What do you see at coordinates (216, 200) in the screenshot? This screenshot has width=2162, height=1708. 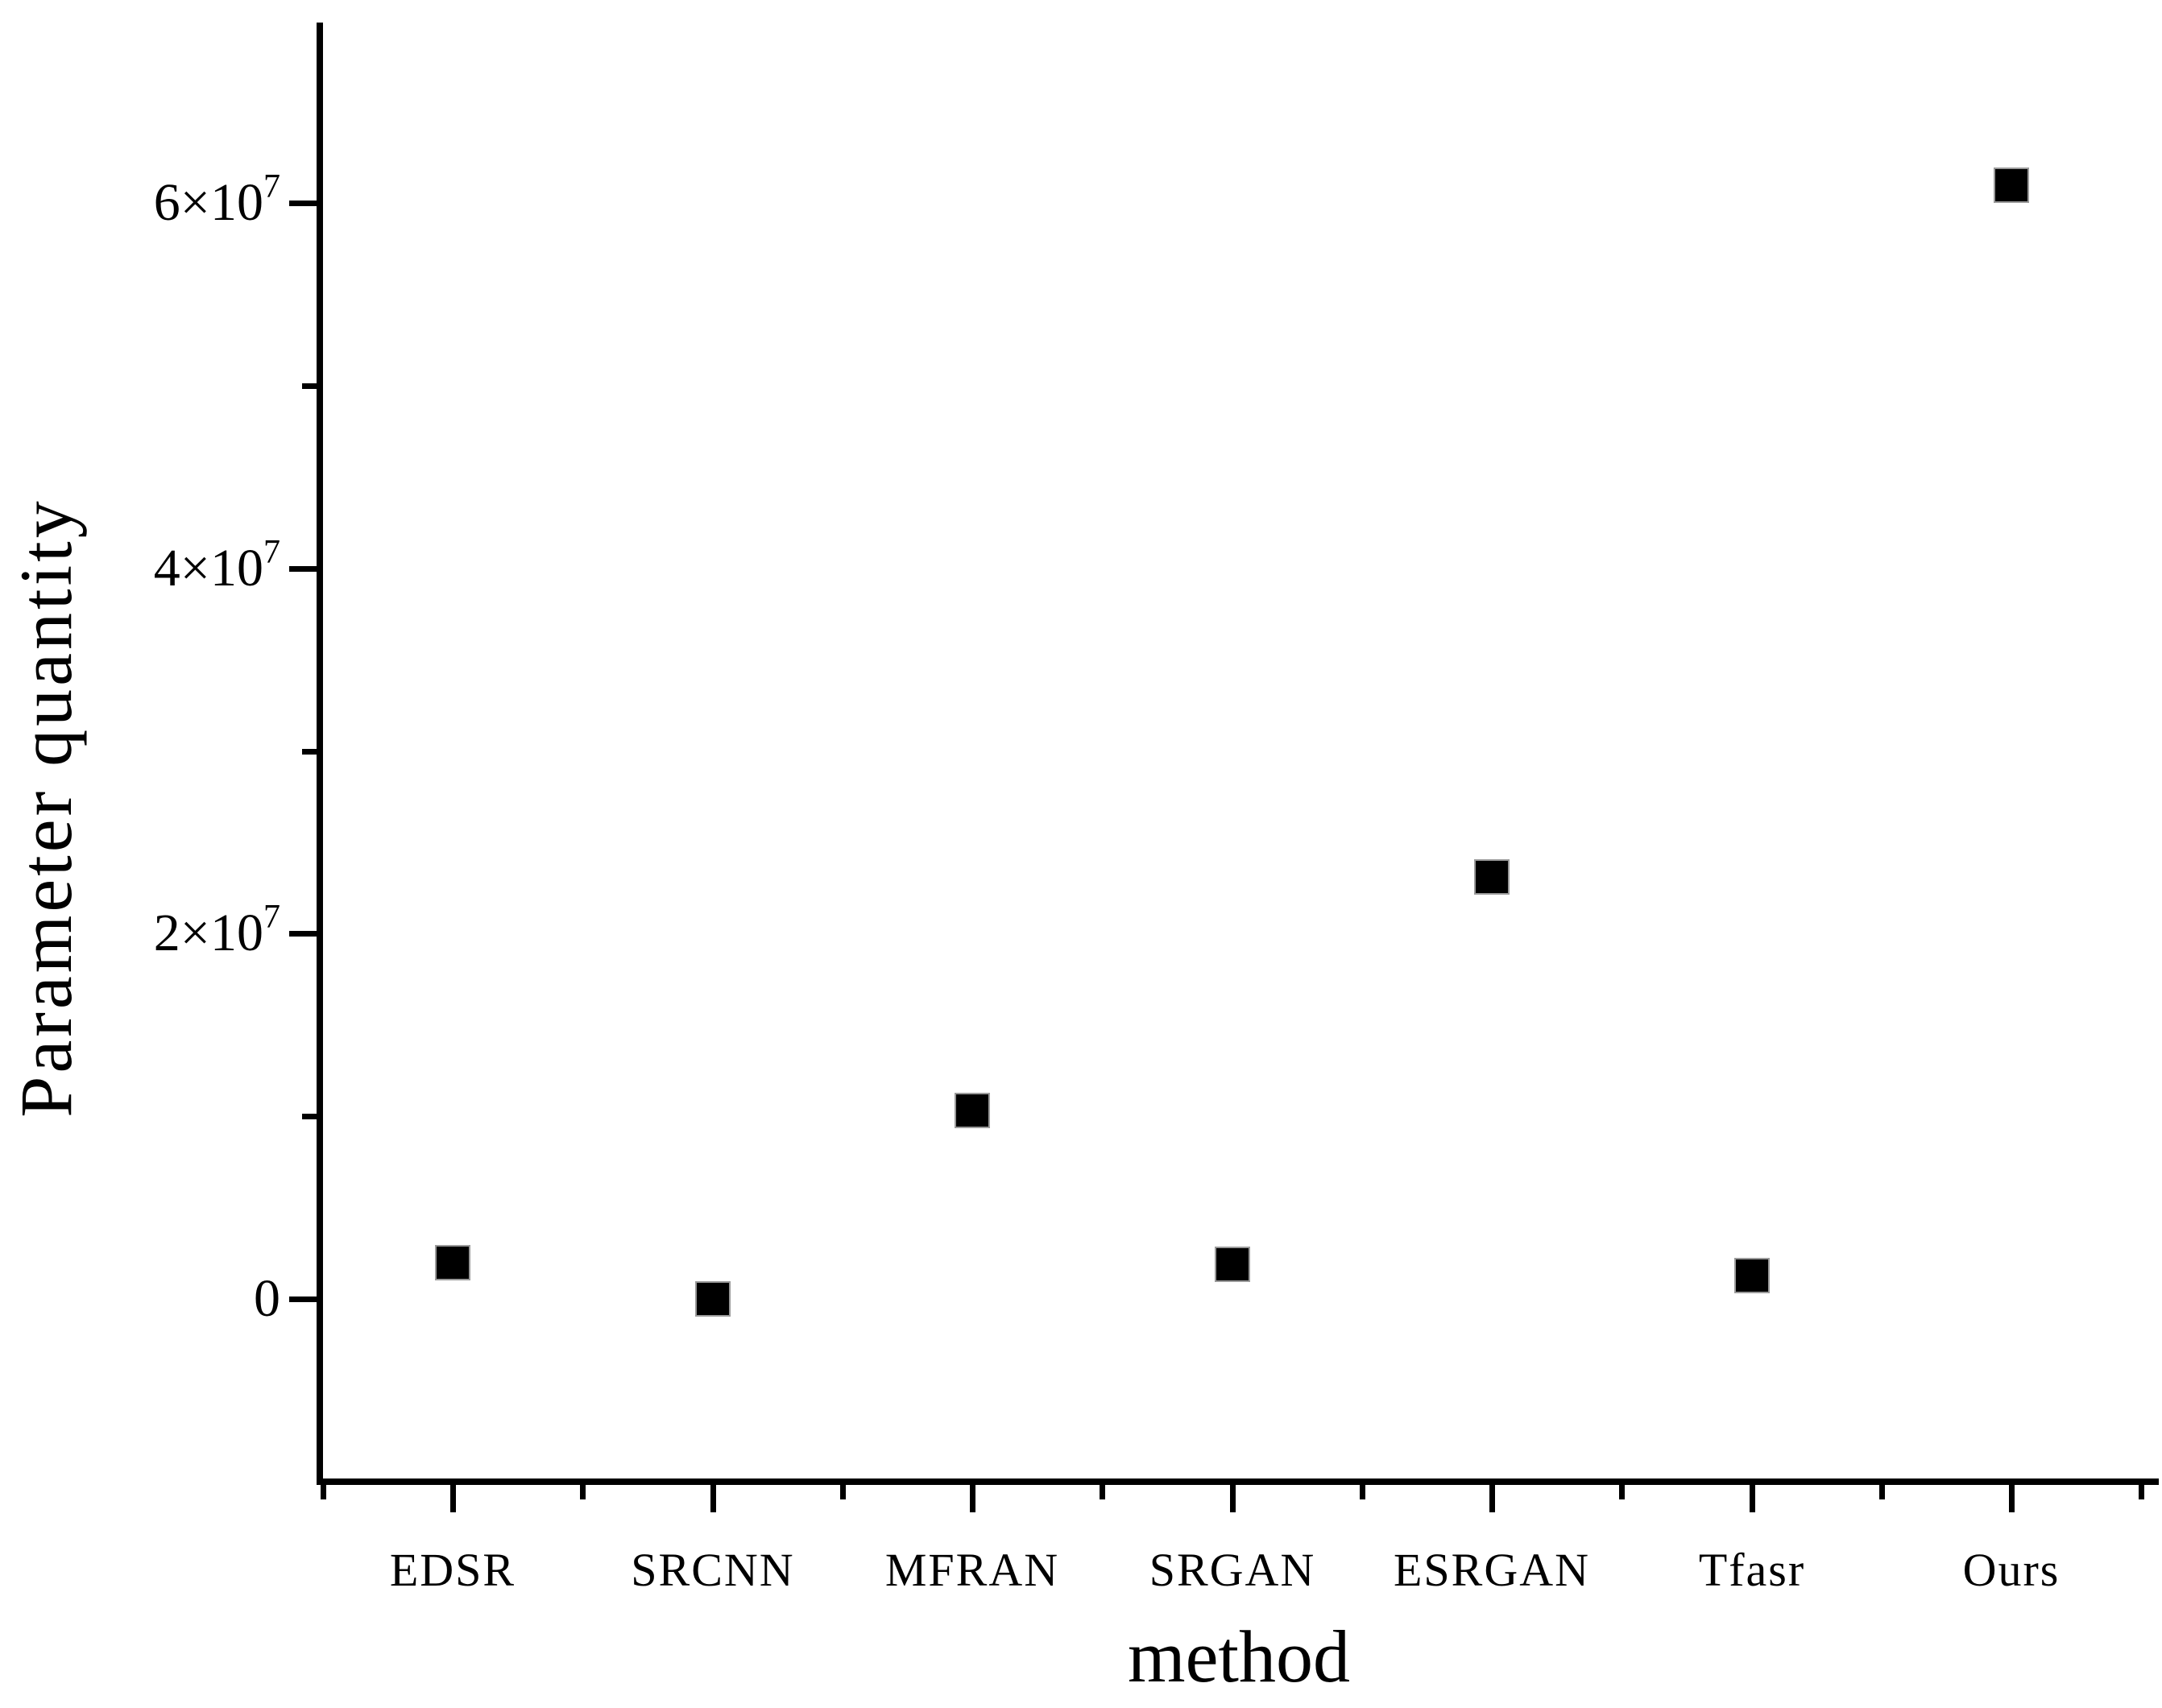 I see `y-axis-tick-label: 6×10⁷` at bounding box center [216, 200].